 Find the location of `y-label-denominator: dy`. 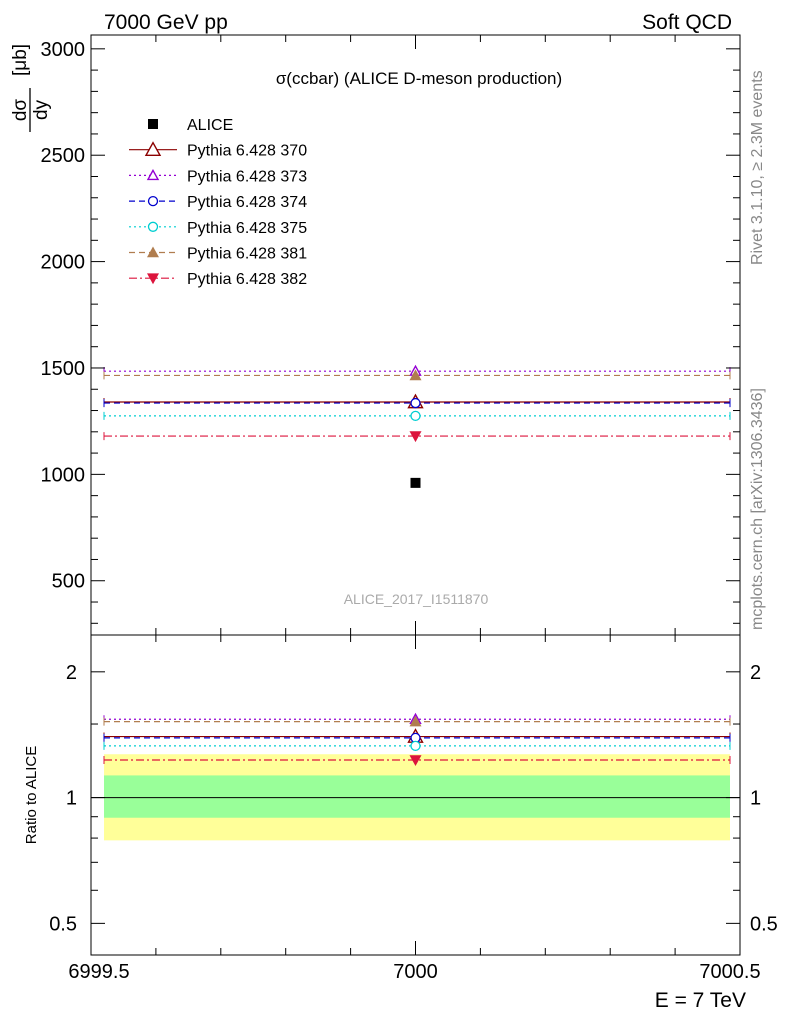

y-label-denominator: dy is located at coordinates (41, 109).